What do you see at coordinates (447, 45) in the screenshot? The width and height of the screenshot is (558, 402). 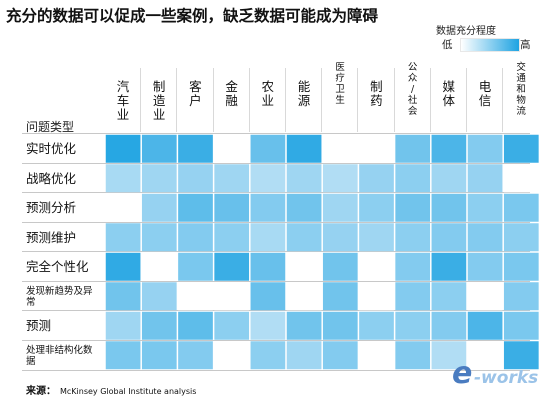 I see `legend-low-label: 低` at bounding box center [447, 45].